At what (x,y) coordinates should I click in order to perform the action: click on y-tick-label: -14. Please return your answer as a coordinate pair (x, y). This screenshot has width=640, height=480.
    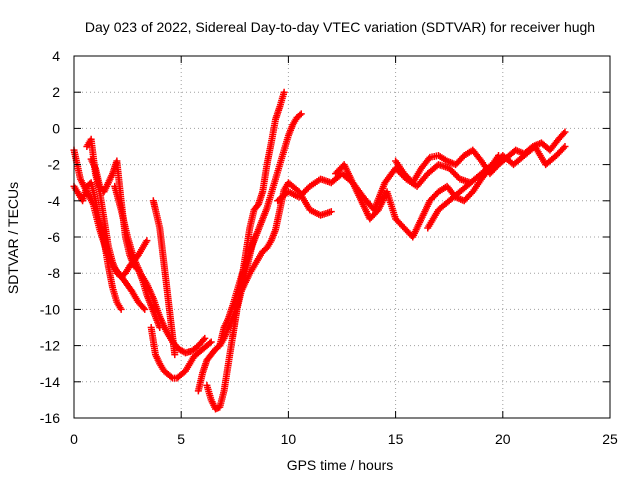
    Looking at the image, I should click on (50, 382).